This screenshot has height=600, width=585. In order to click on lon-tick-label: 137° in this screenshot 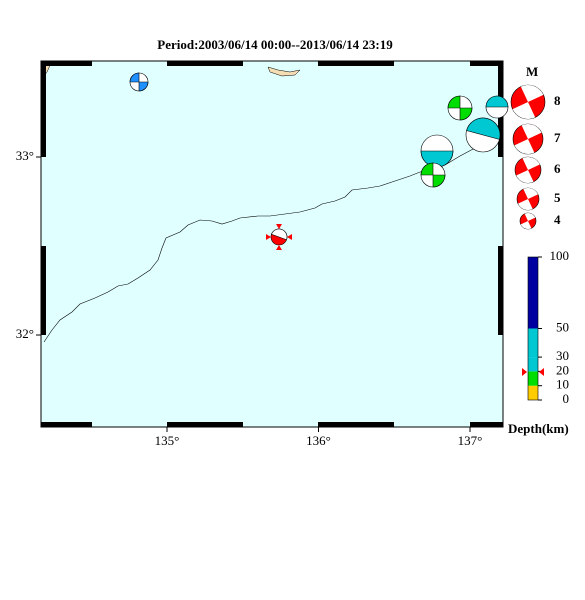, I will do `click(470, 440)`.